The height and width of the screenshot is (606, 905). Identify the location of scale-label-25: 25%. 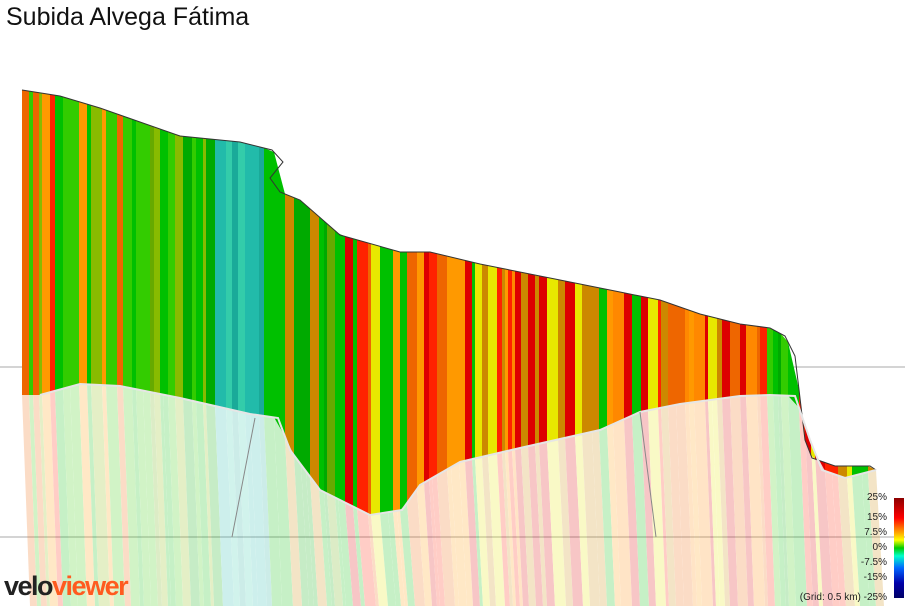
(876, 497).